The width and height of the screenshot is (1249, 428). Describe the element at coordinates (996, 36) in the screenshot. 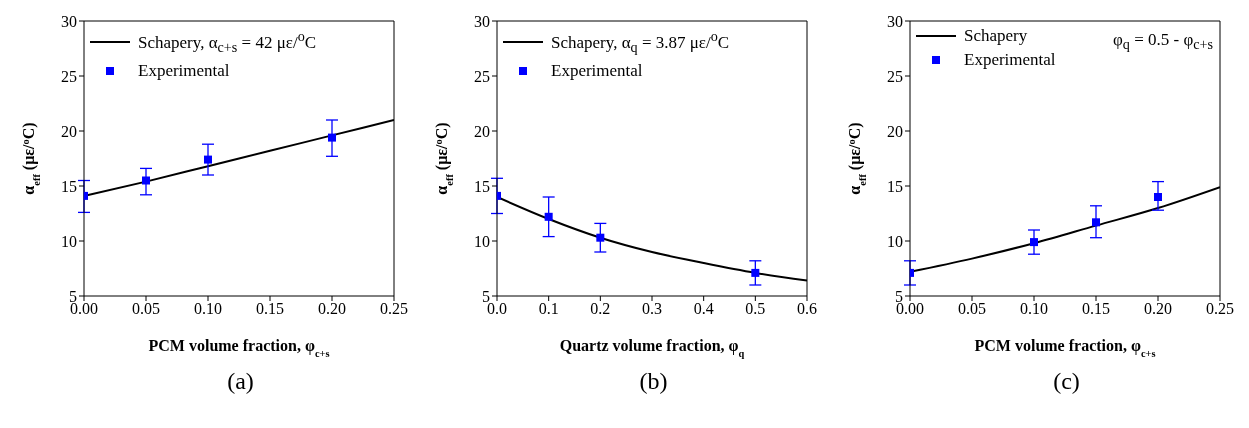

I see `legend-label: Schapery` at that location.